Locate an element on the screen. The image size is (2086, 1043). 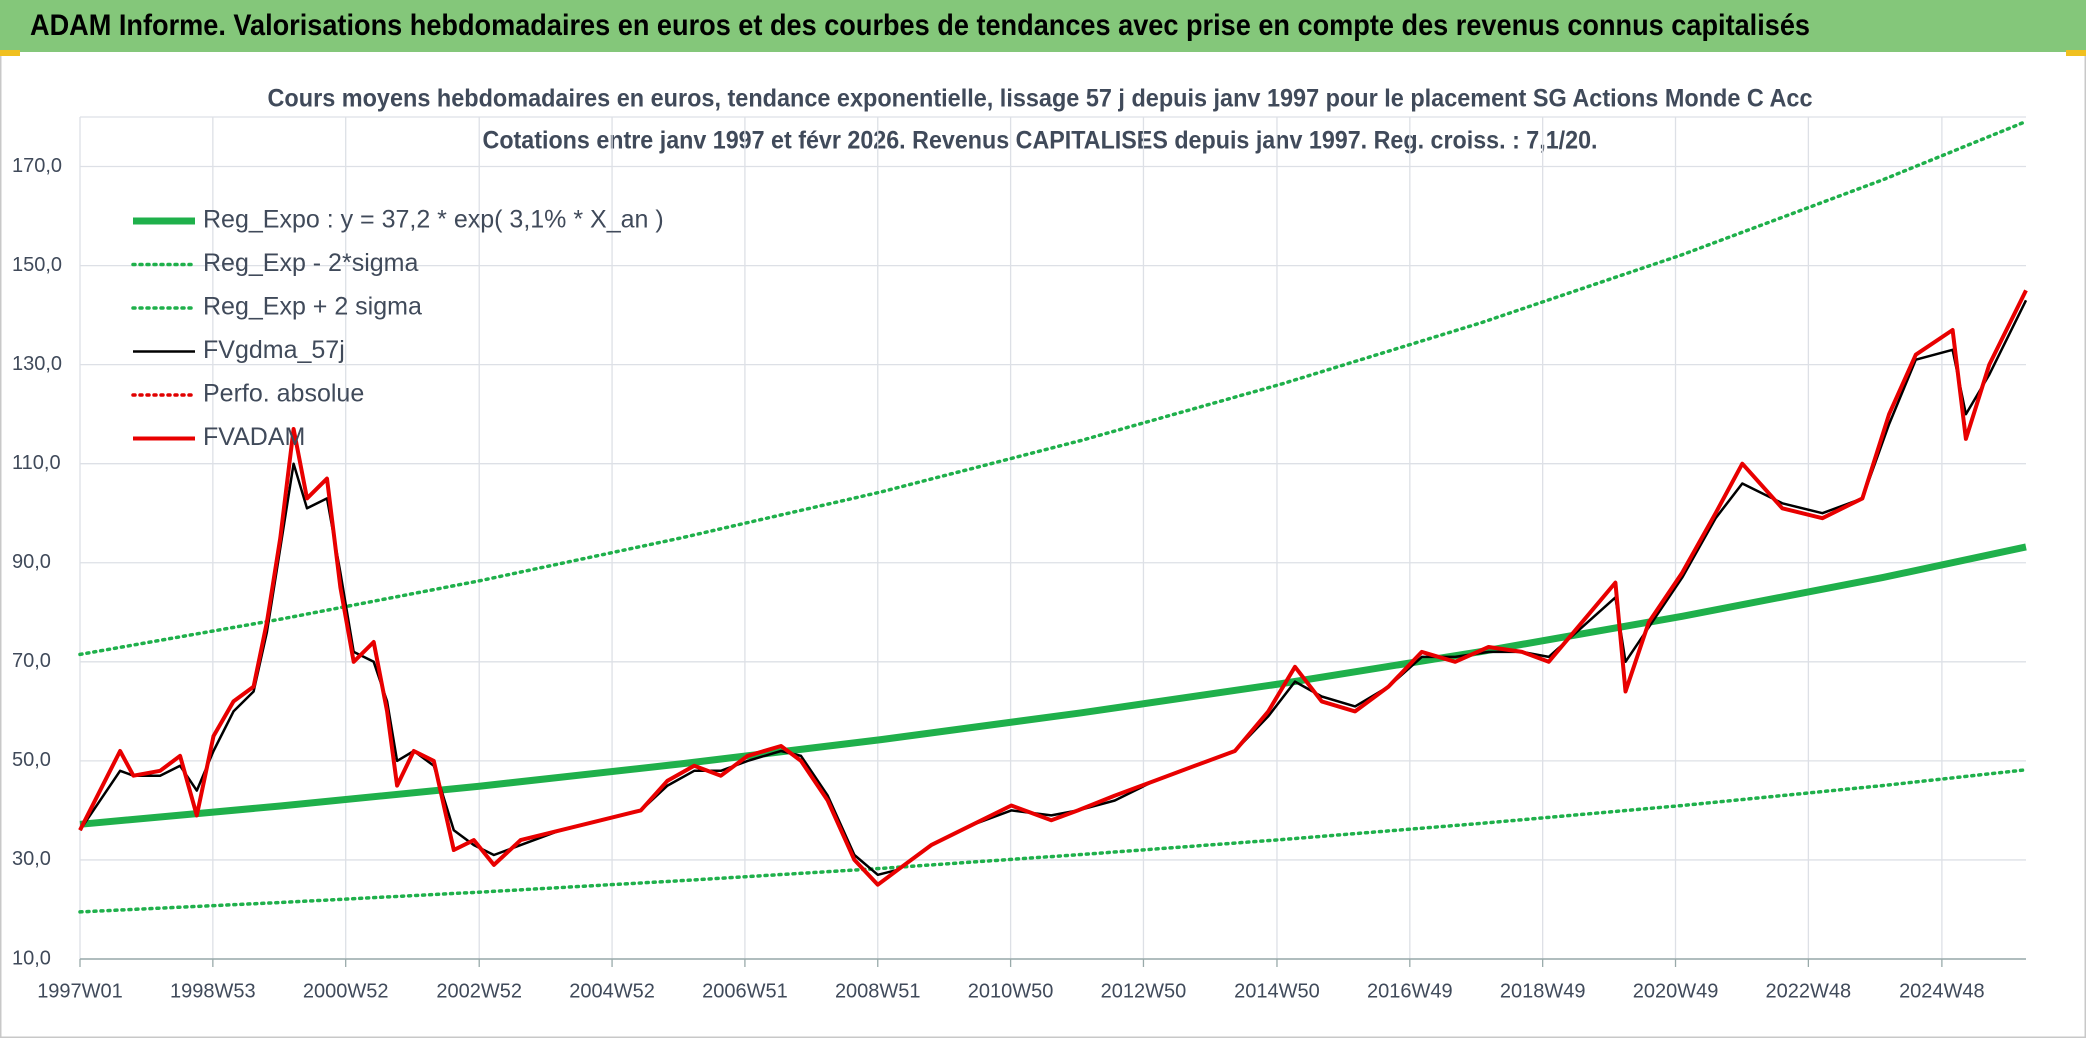
x-tick-label: 2022W48 is located at coordinates (1809, 991).